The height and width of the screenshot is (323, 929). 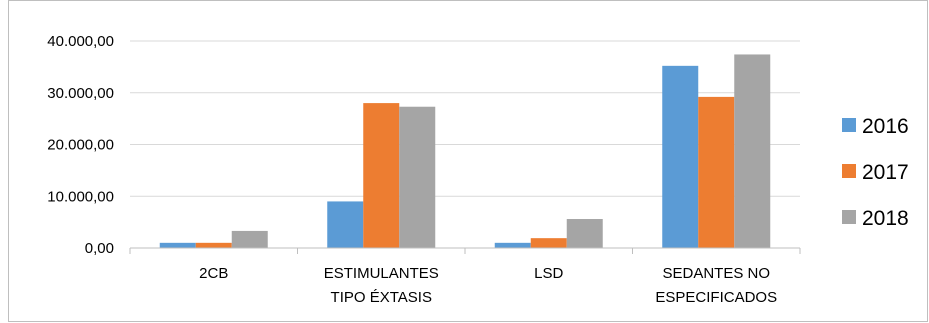 I want to click on y-tick-label: 20.000,00, so click(x=80, y=145).